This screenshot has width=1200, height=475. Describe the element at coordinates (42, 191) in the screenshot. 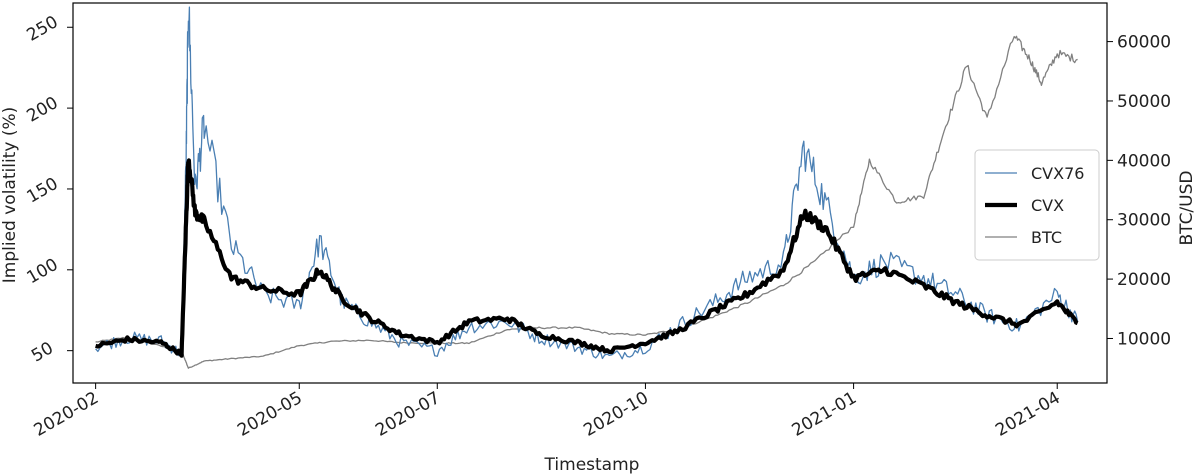

I see `y-left-tick-label: 150` at that location.